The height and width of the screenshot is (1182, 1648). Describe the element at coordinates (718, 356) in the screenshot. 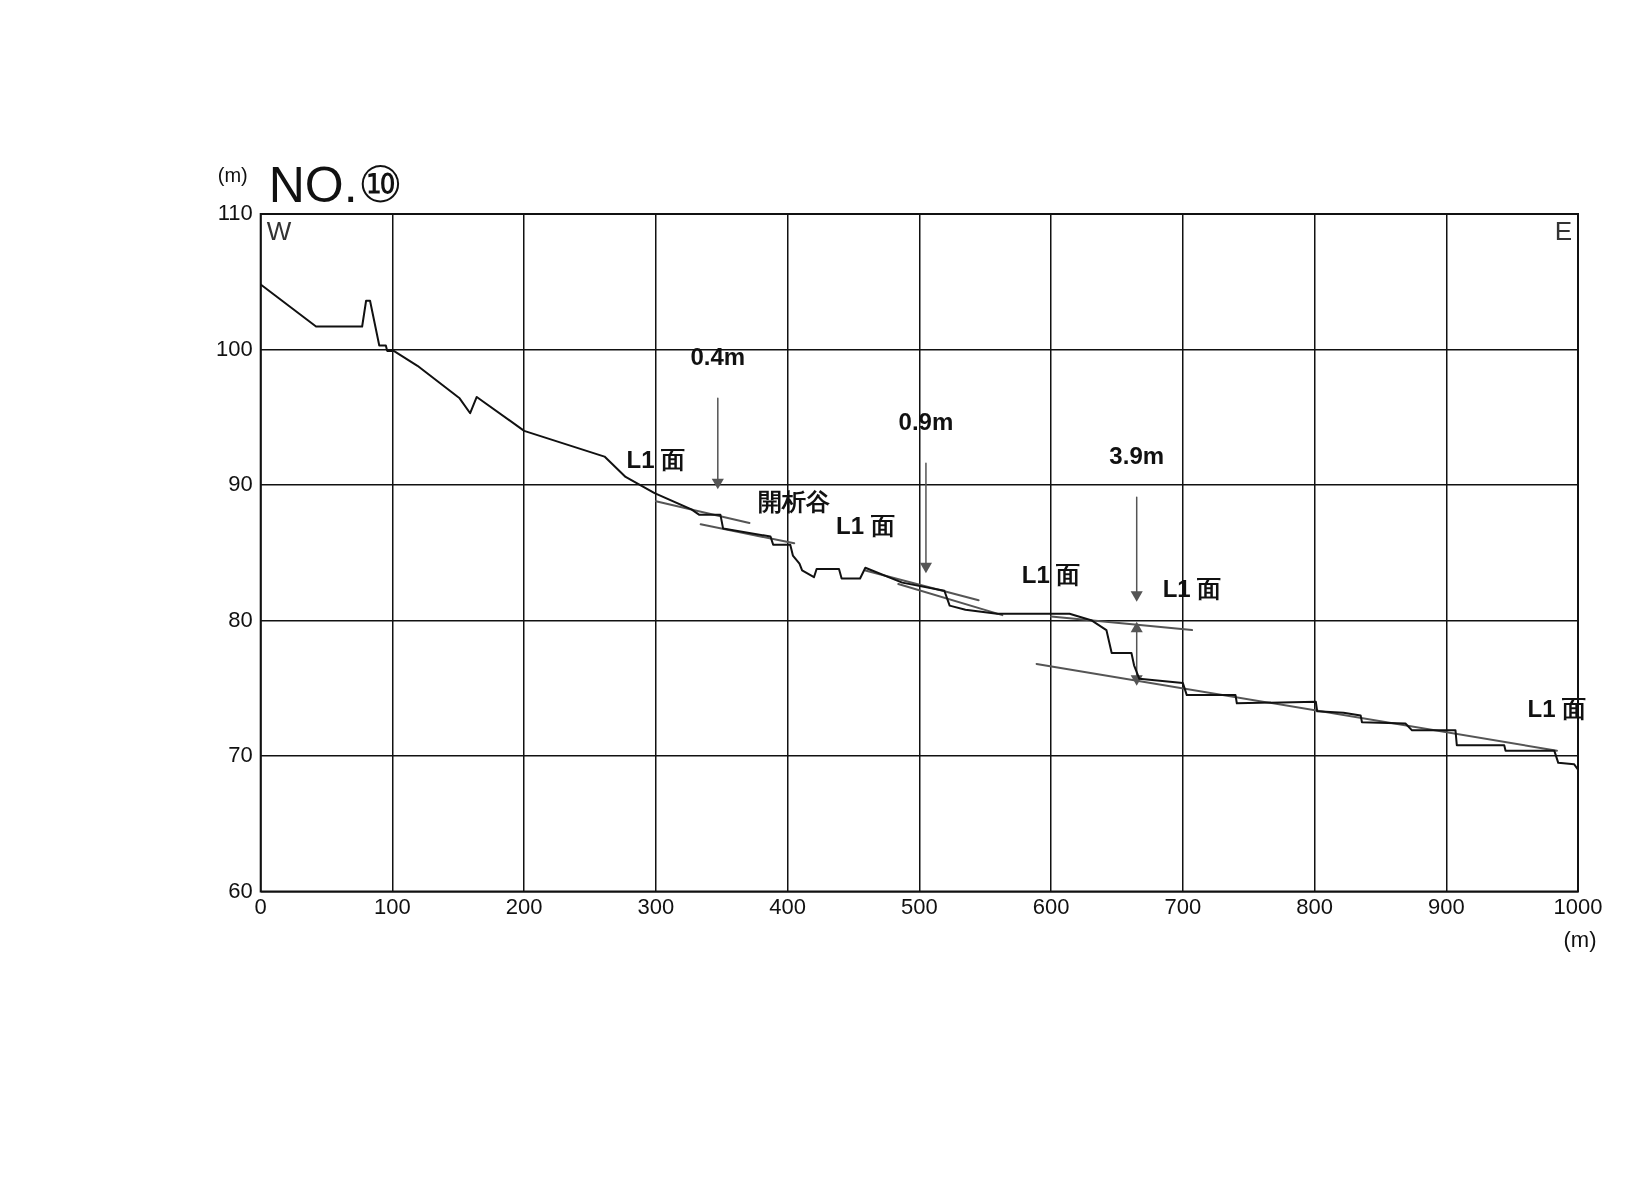

I see `annotation: 0.4m` at that location.